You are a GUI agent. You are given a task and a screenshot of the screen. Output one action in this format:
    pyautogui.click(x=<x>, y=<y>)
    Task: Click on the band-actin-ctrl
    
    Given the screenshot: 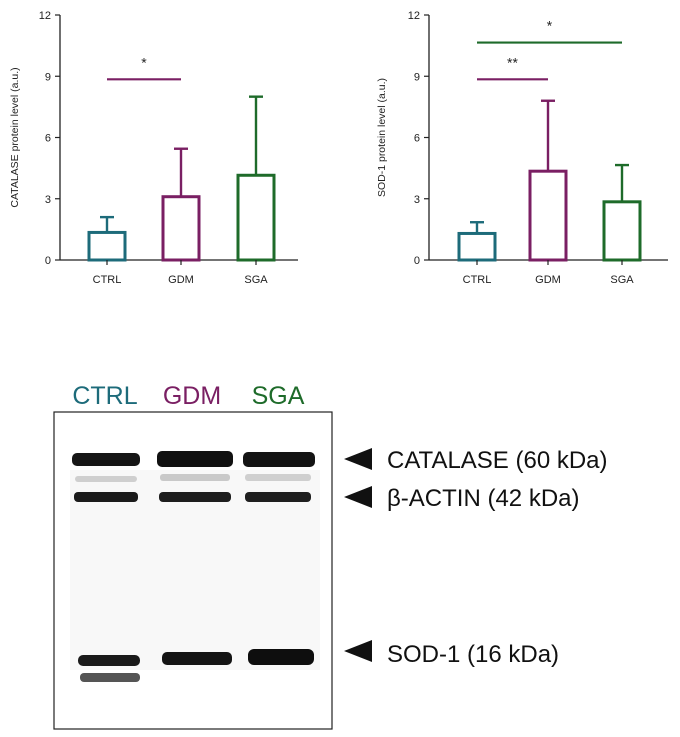 What is the action you would take?
    pyautogui.click(x=106, y=497)
    